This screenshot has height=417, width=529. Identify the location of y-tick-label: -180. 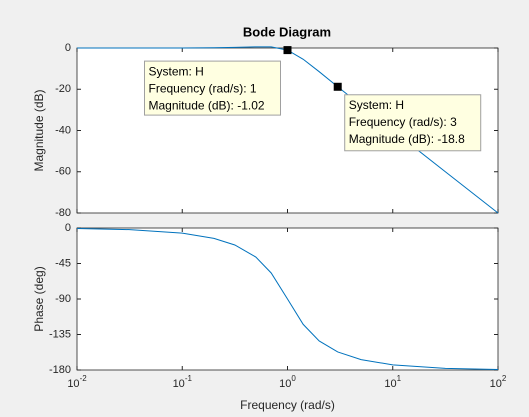
(60, 370).